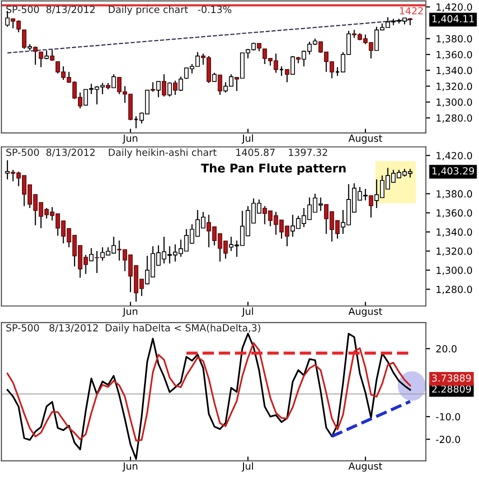 The height and width of the screenshot is (480, 479). I want to click on text: 2.28809, so click(451, 389).